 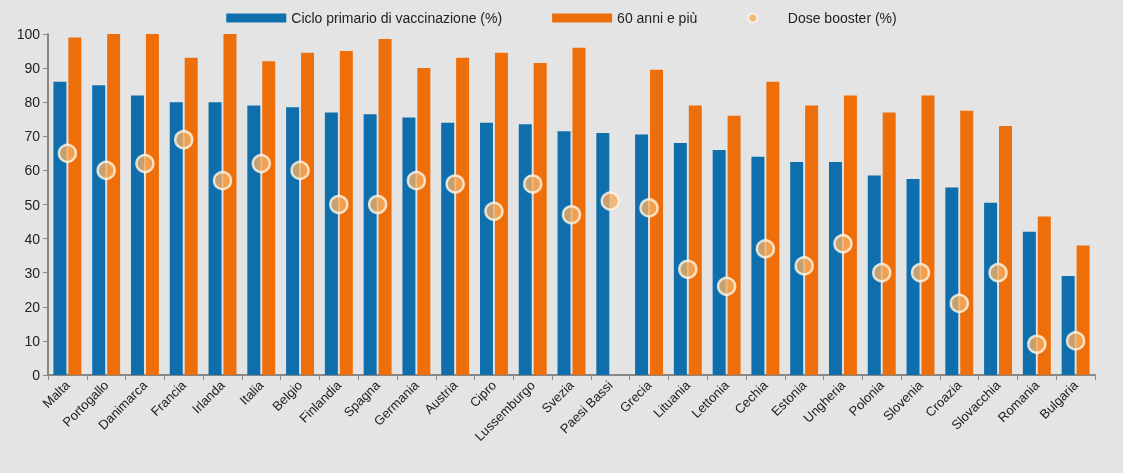 What do you see at coordinates (32, 170) in the screenshot?
I see `y-tick-label: 60` at bounding box center [32, 170].